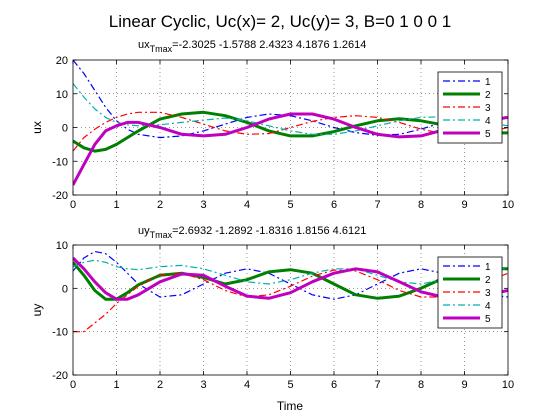  Describe the element at coordinates (290, 406) in the screenshot. I see `x-axis-label: Time` at that location.